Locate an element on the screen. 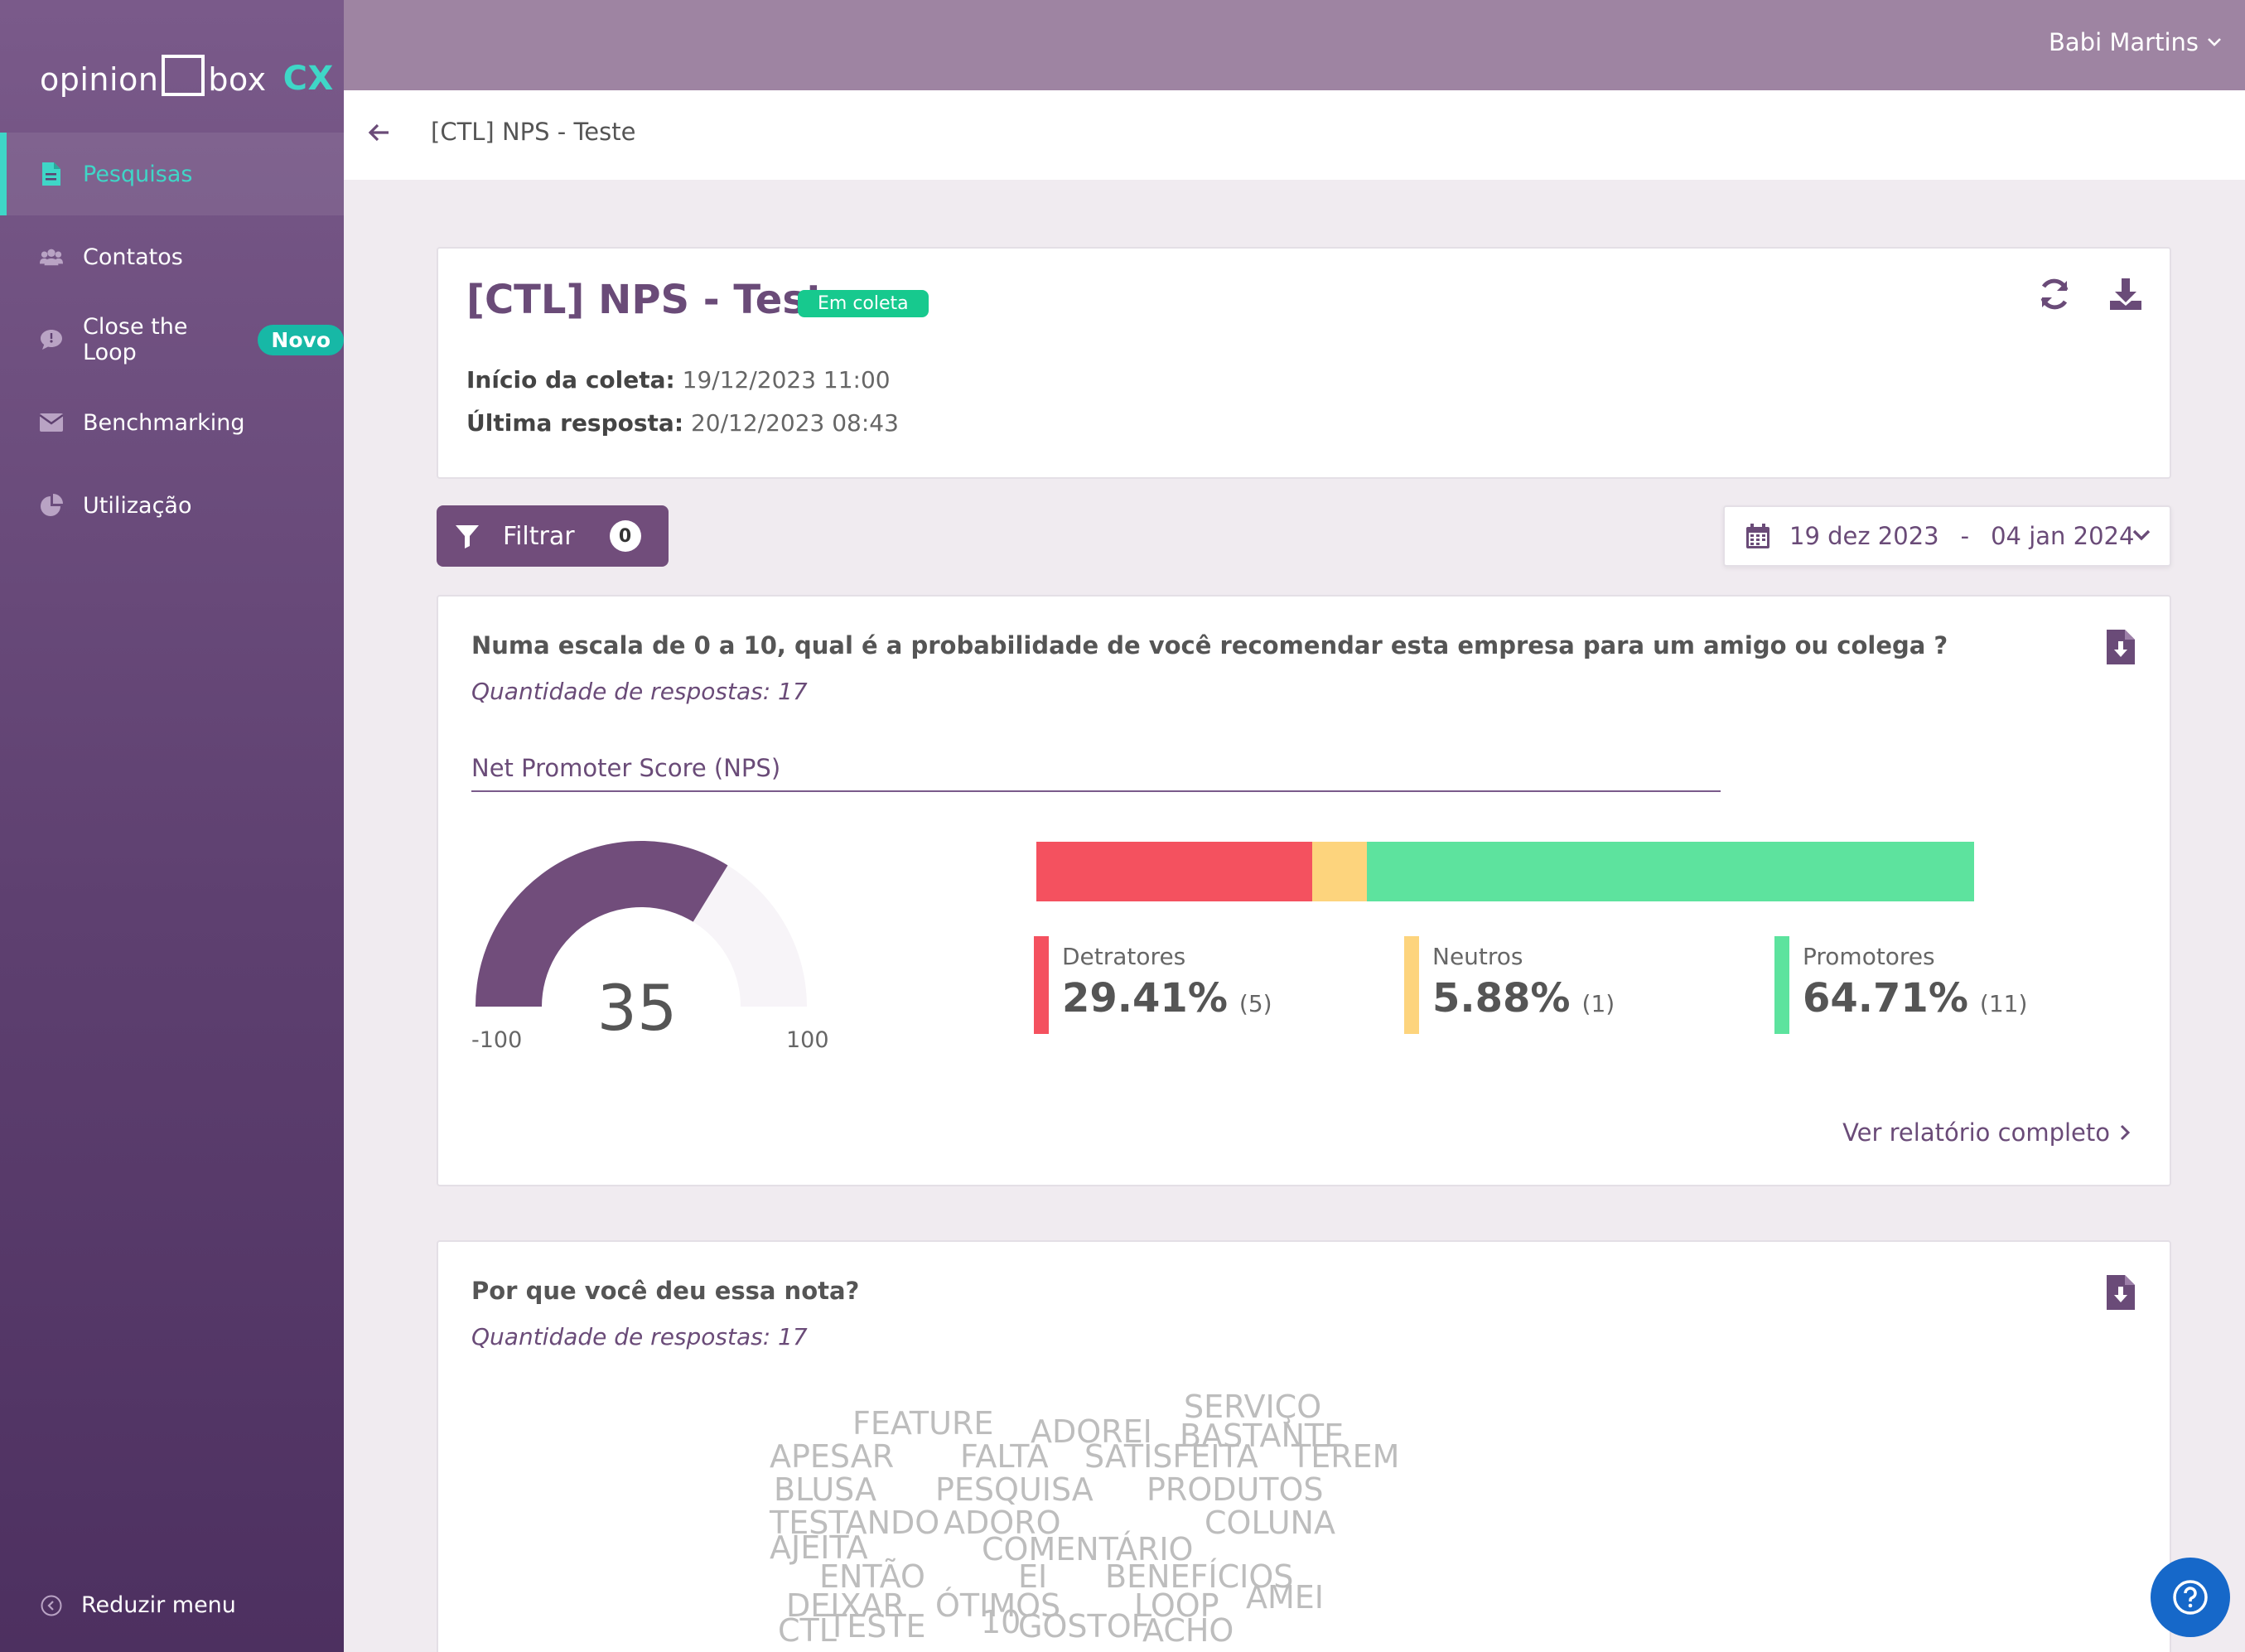 This screenshot has height=1652, width=2245. sidebar-item-label: Benchmarking is located at coordinates (164, 422).